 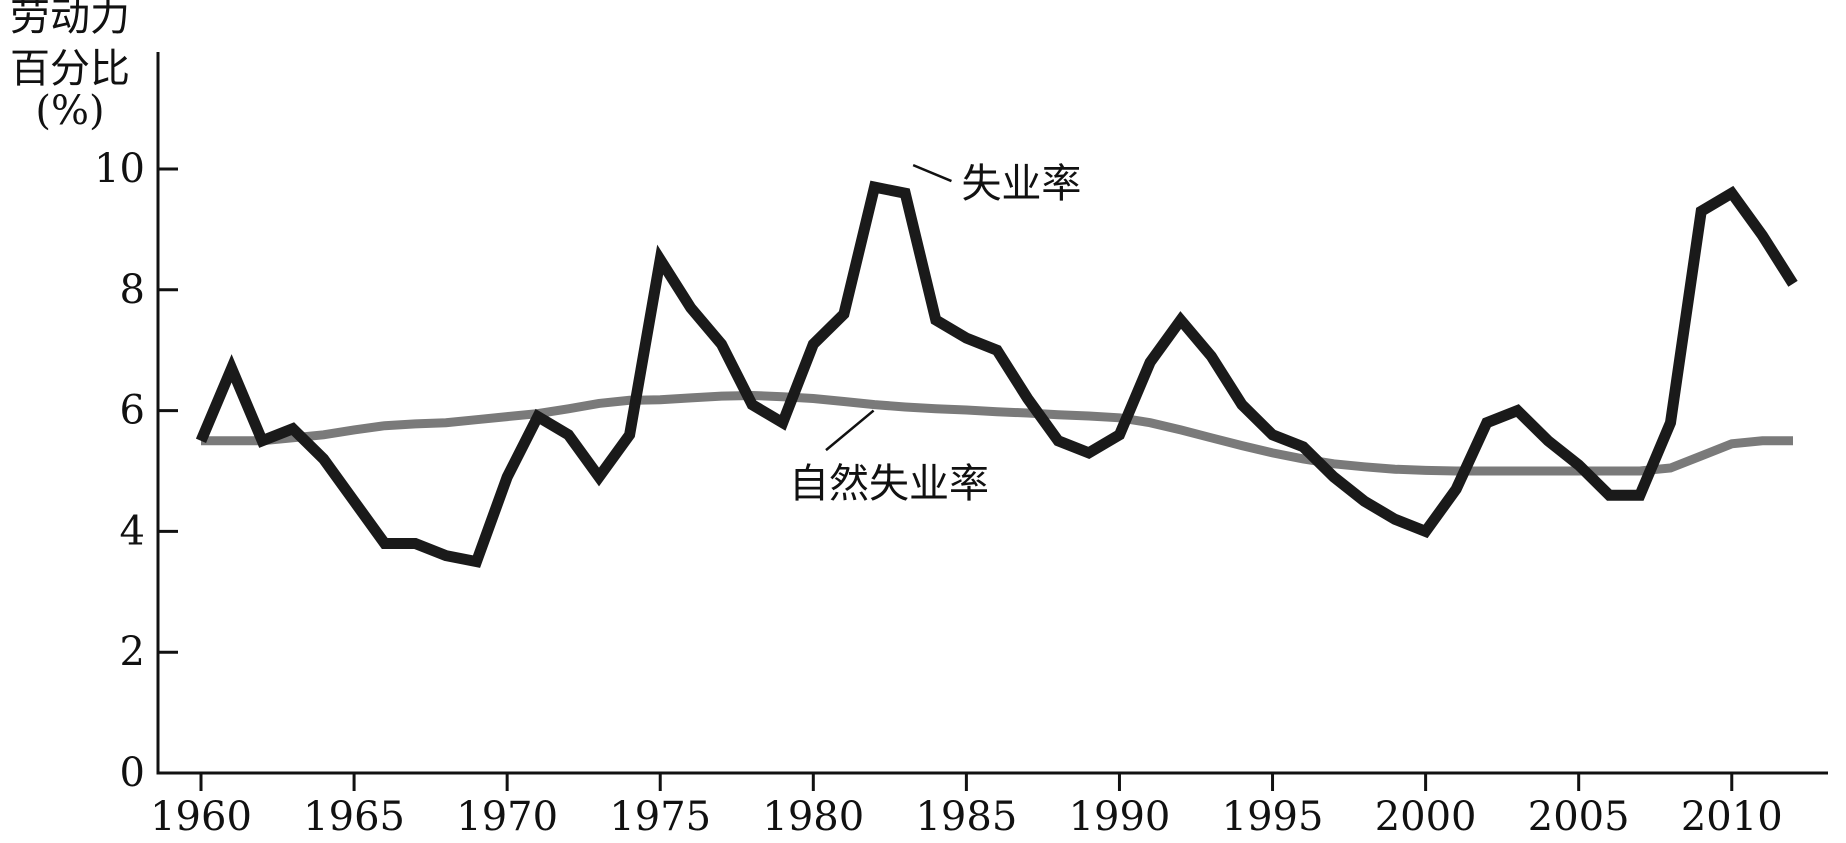 What do you see at coordinates (1021, 184) in the screenshot?
I see `series-label-unemployment: 失业率` at bounding box center [1021, 184].